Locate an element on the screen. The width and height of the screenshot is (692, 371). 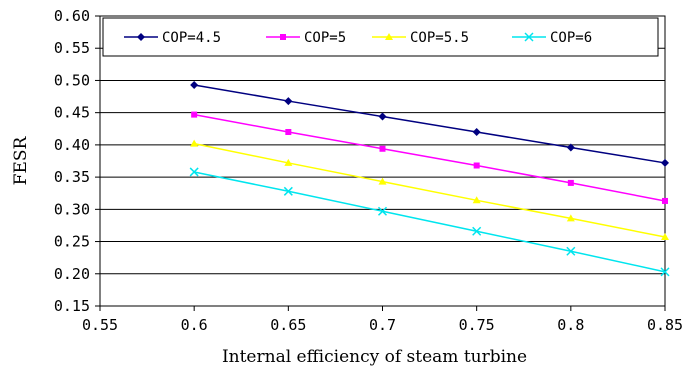
legend-label: COP=4.5 is located at coordinates (191, 38).